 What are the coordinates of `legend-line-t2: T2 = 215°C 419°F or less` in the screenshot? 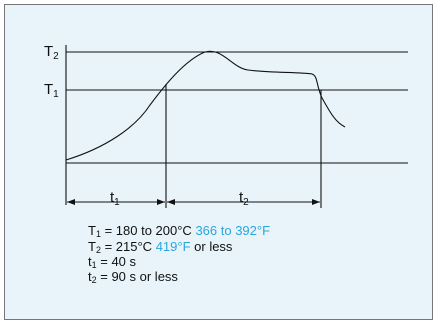 It's located at (160, 247).